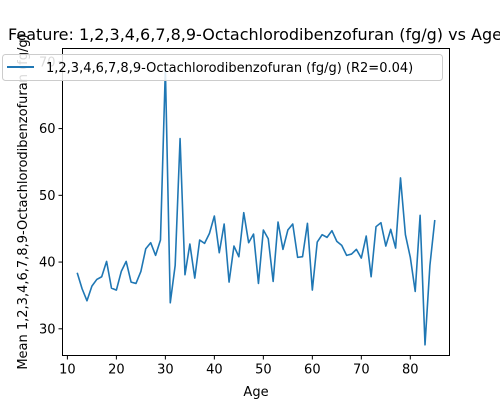  I want to click on x-tick-label: 20, so click(116, 370).